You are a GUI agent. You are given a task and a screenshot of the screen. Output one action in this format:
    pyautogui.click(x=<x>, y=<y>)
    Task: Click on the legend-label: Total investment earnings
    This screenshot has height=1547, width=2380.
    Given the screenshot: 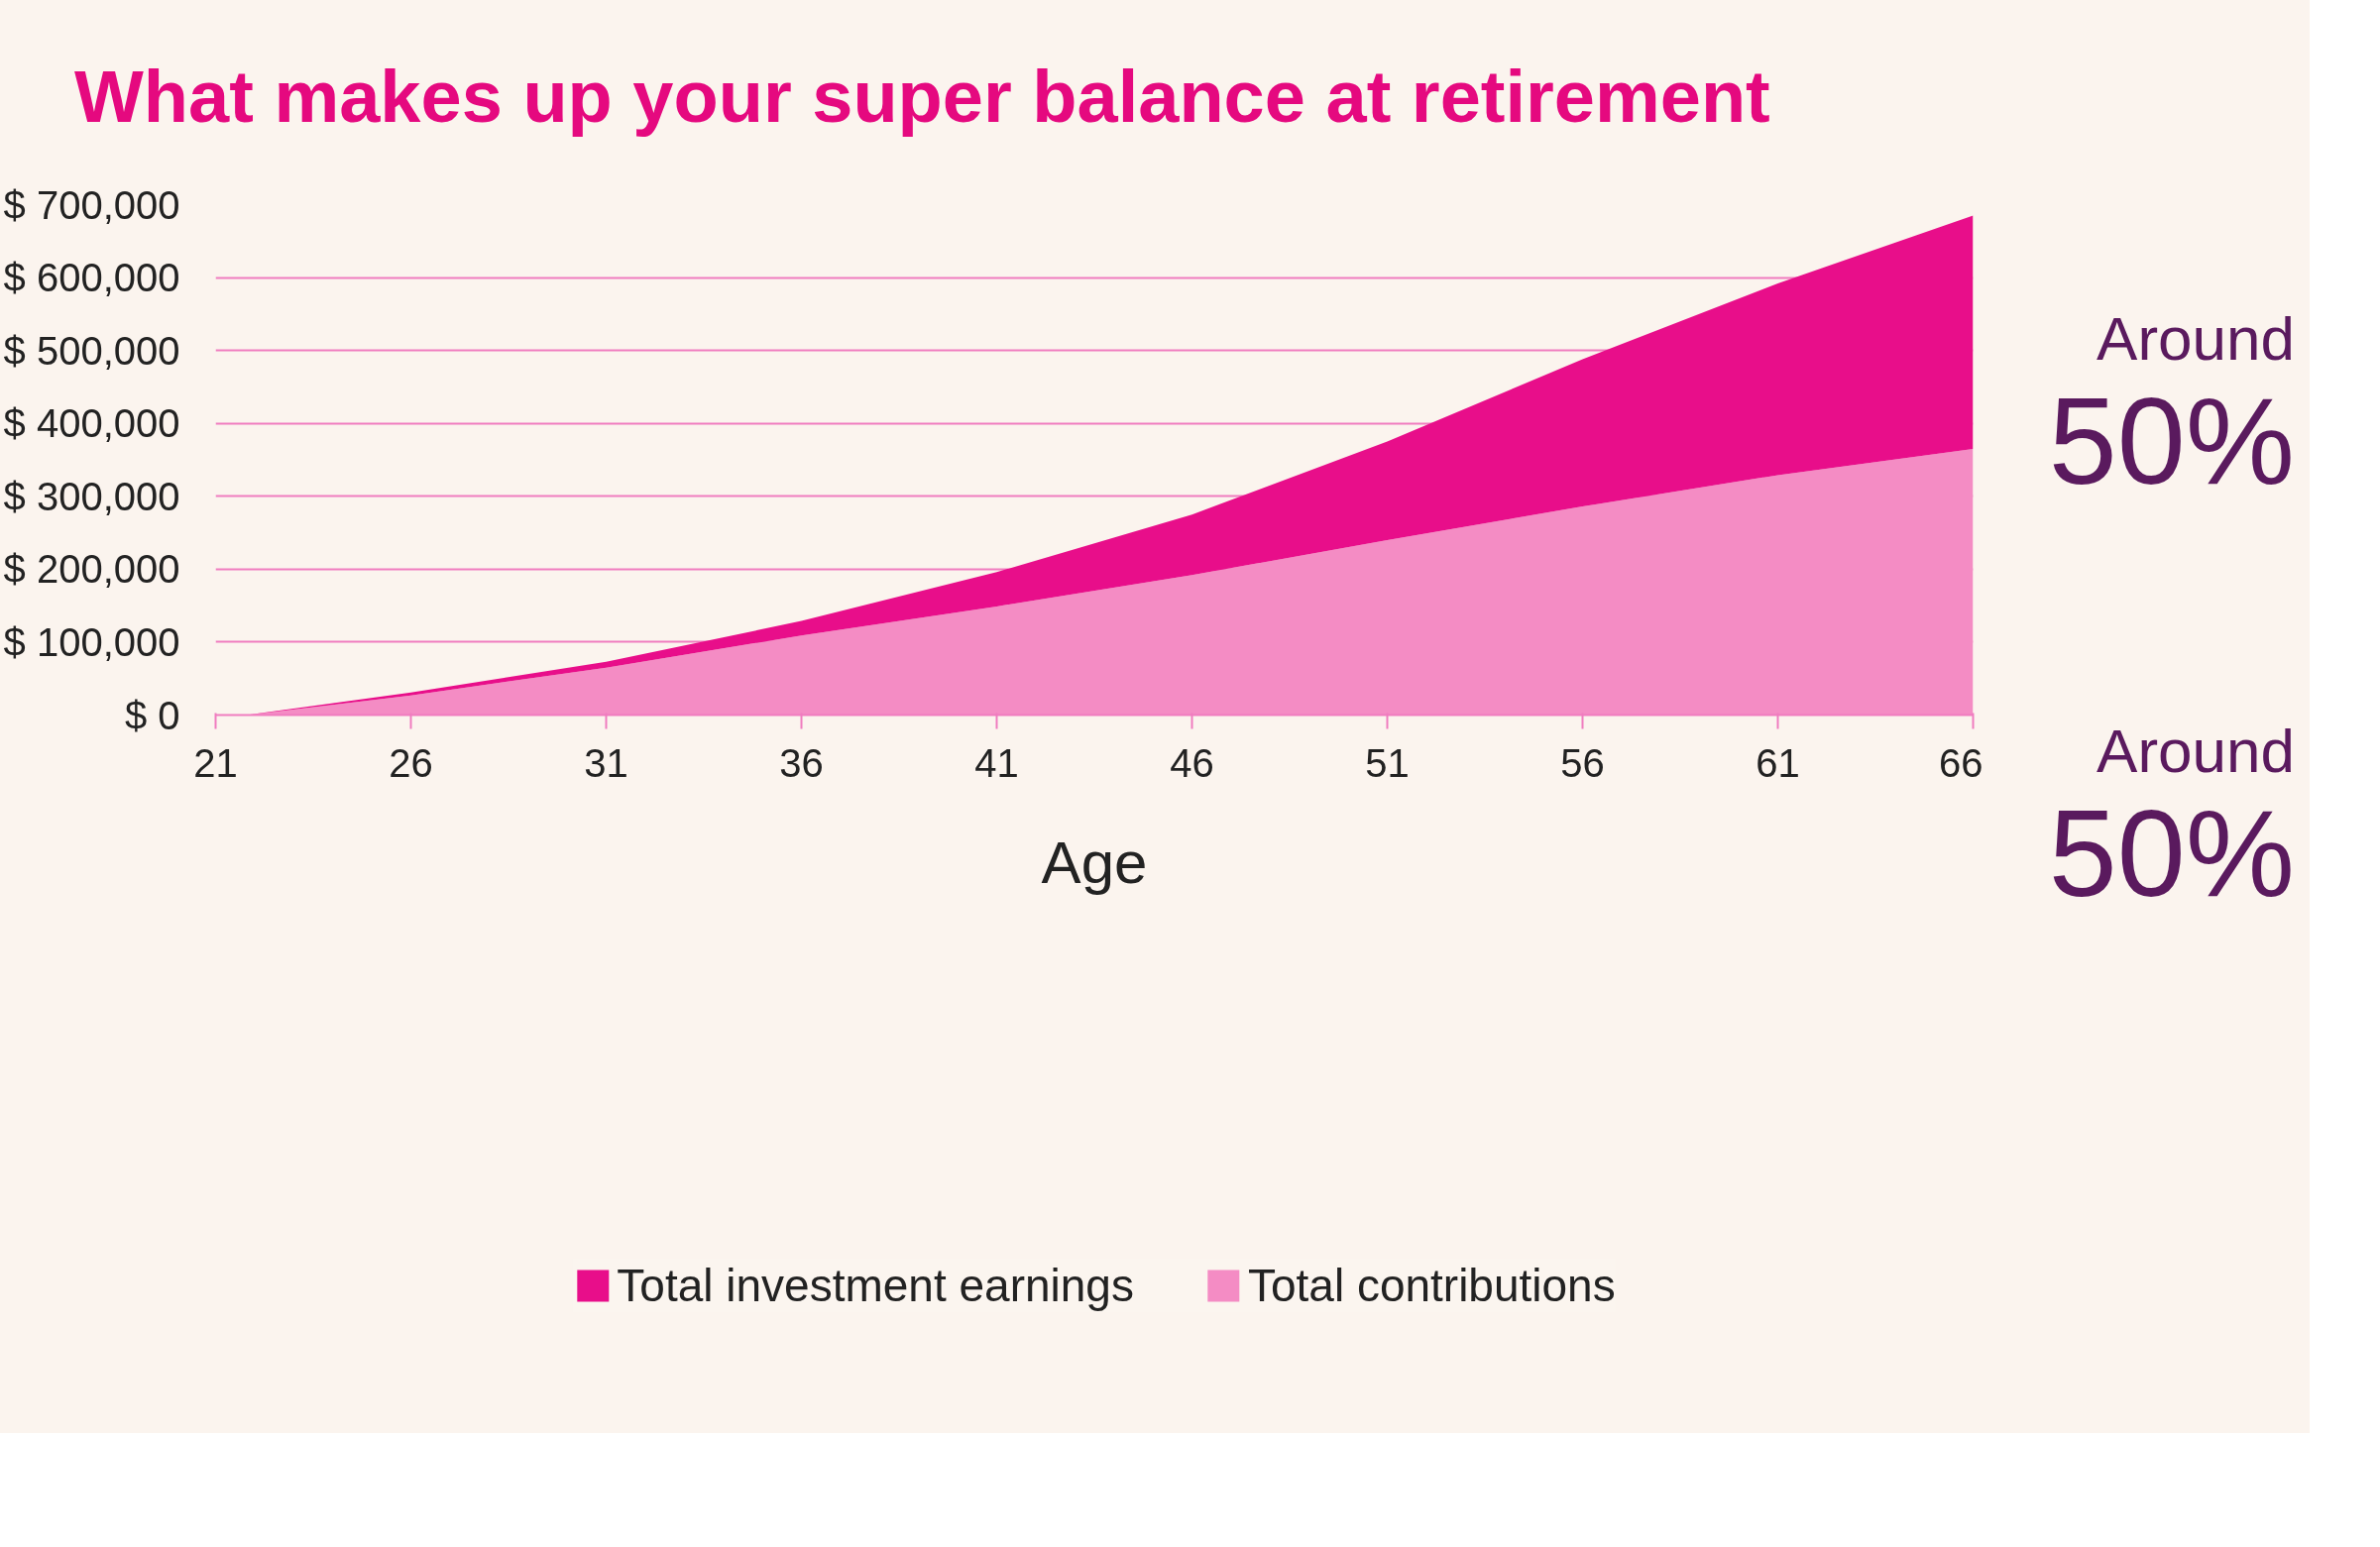 What is the action you would take?
    pyautogui.click(x=875, y=1286)
    